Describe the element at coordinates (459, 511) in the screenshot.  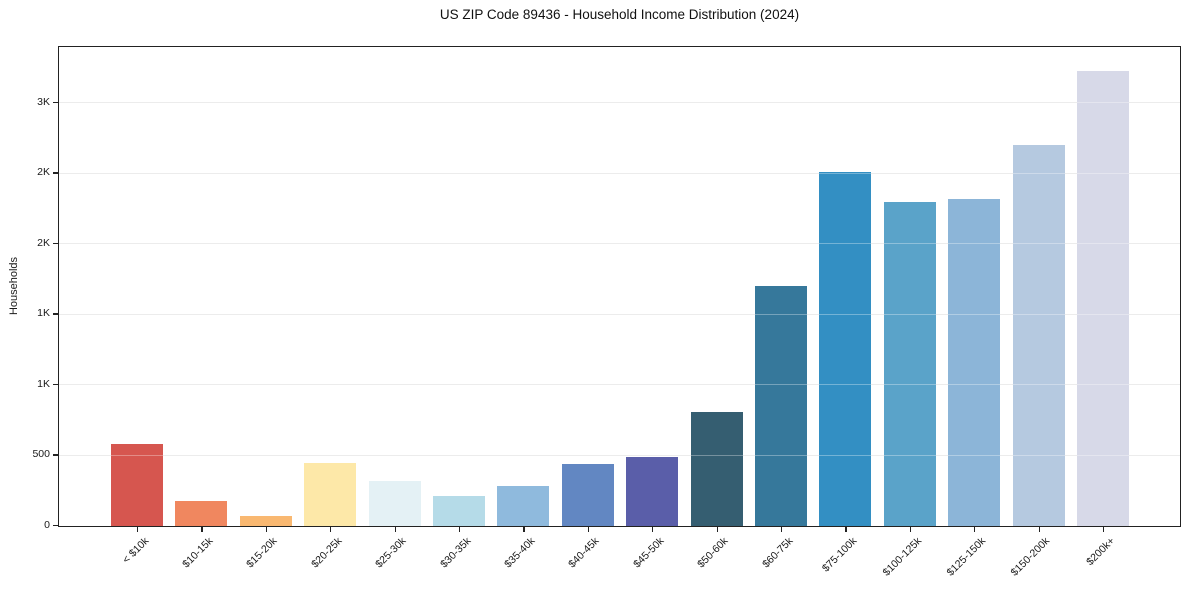
I see `bar-$30-35k` at that location.